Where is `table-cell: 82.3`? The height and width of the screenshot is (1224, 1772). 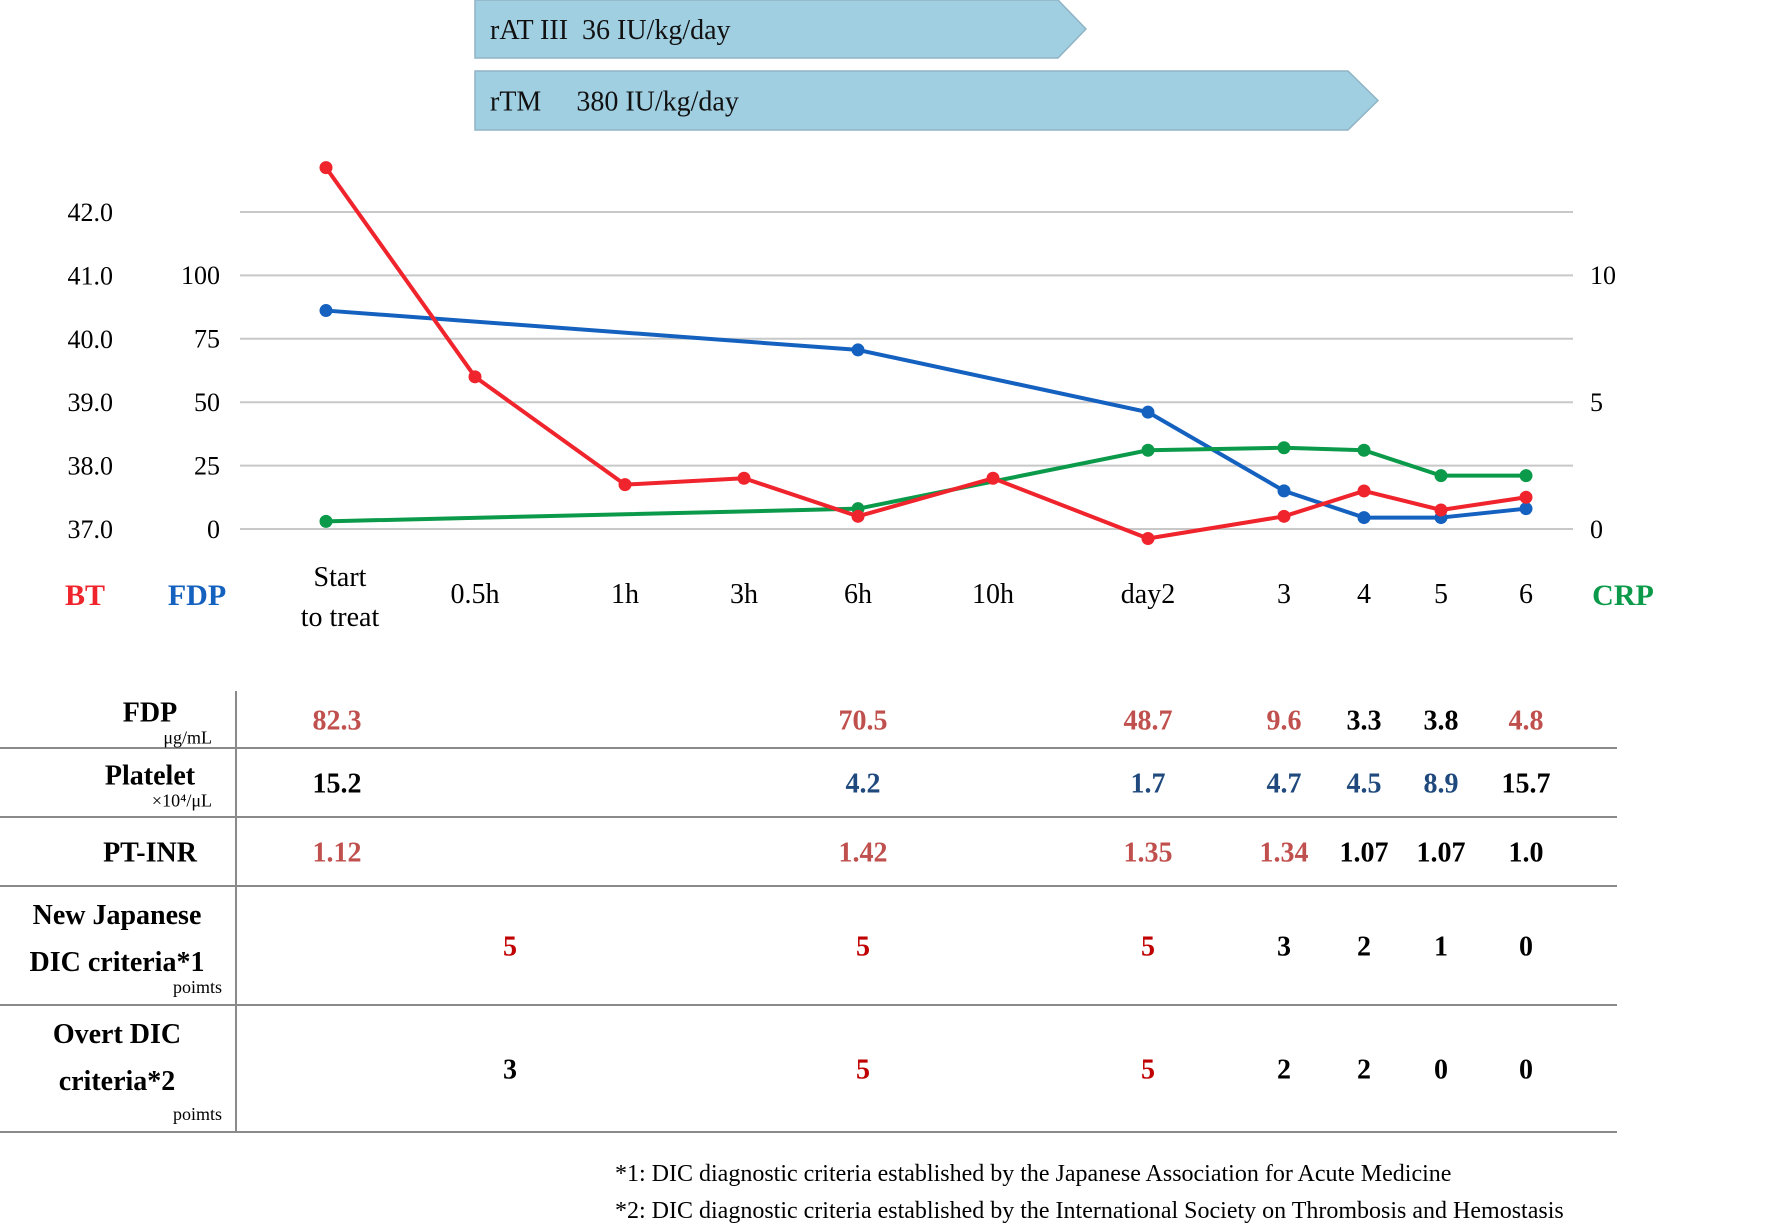
table-cell: 82.3 is located at coordinates (337, 721).